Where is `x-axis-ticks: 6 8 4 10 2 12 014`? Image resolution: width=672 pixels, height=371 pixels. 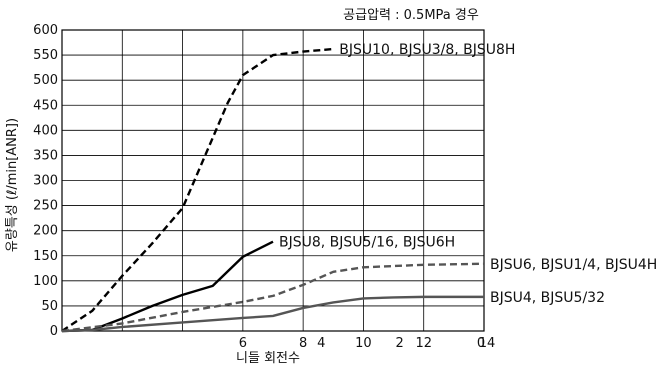 x-axis-ticks: 6 8 4 10 2 12 014 is located at coordinates (367, 343).